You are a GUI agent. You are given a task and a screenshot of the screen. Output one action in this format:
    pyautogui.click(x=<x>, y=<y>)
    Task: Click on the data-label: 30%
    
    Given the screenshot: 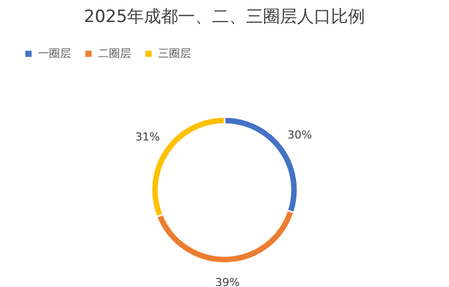 What is the action you would take?
    pyautogui.click(x=300, y=135)
    